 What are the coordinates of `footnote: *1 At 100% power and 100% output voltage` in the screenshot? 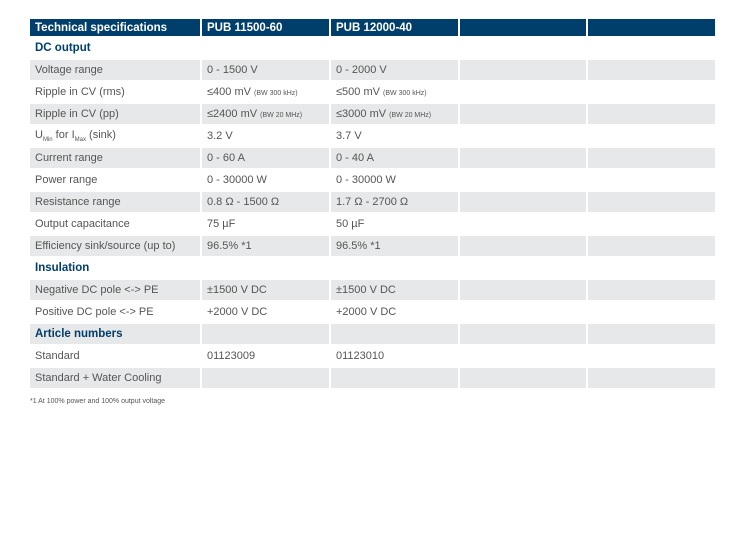 It's located at (98, 401).